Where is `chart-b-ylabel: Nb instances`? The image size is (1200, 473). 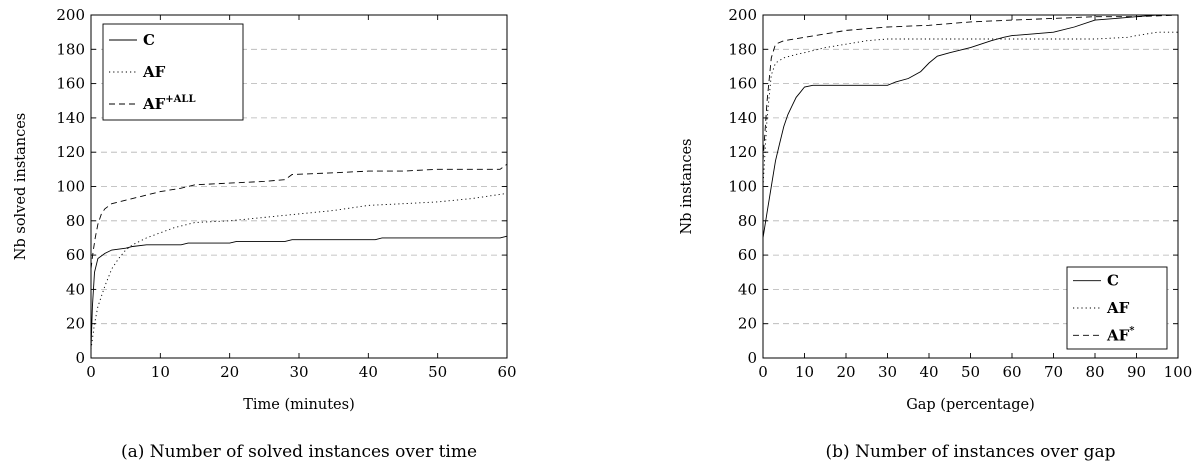 chart-b-ylabel: Nb instances is located at coordinates (687, 187).